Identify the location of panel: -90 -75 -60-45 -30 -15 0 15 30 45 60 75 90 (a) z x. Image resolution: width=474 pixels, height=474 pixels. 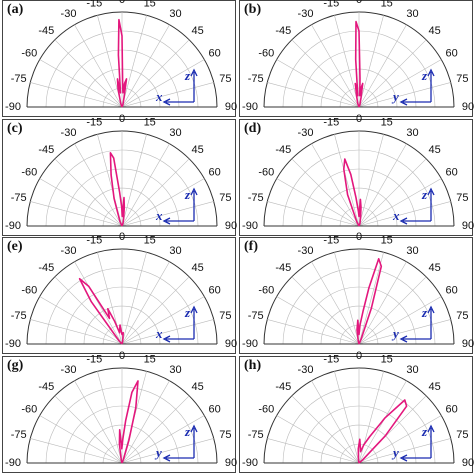
(119, 58).